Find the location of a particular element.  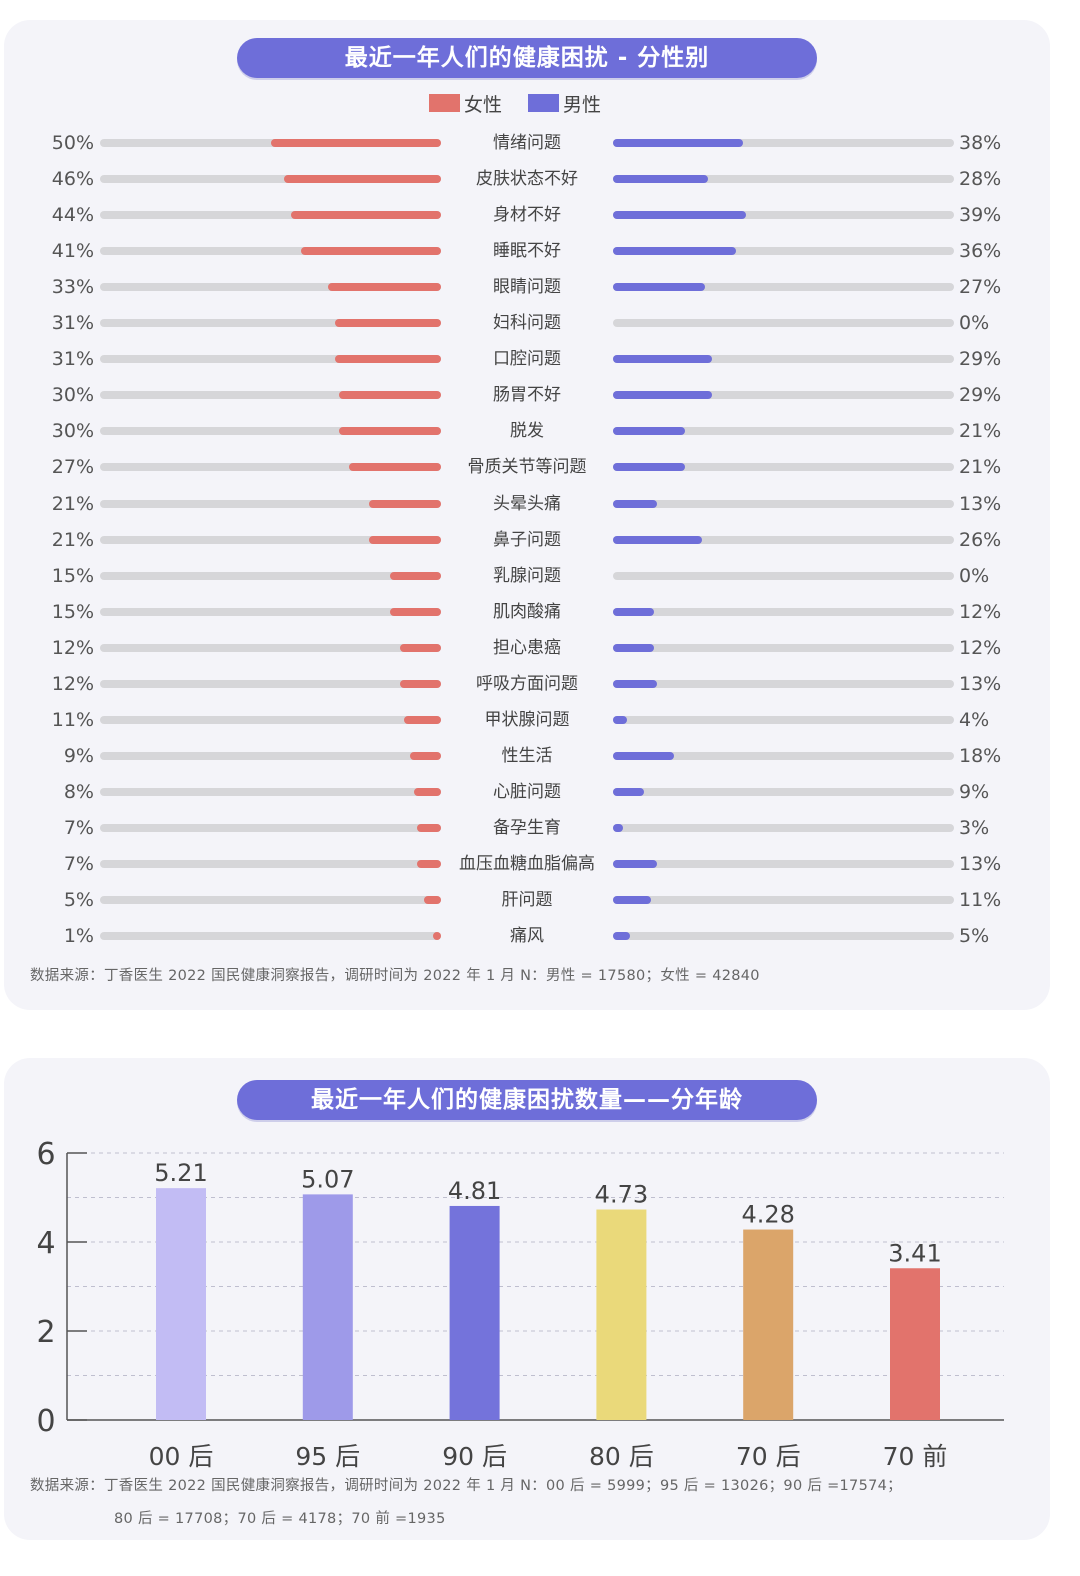

bar-value-label: 5.07 is located at coordinates (327, 1179).